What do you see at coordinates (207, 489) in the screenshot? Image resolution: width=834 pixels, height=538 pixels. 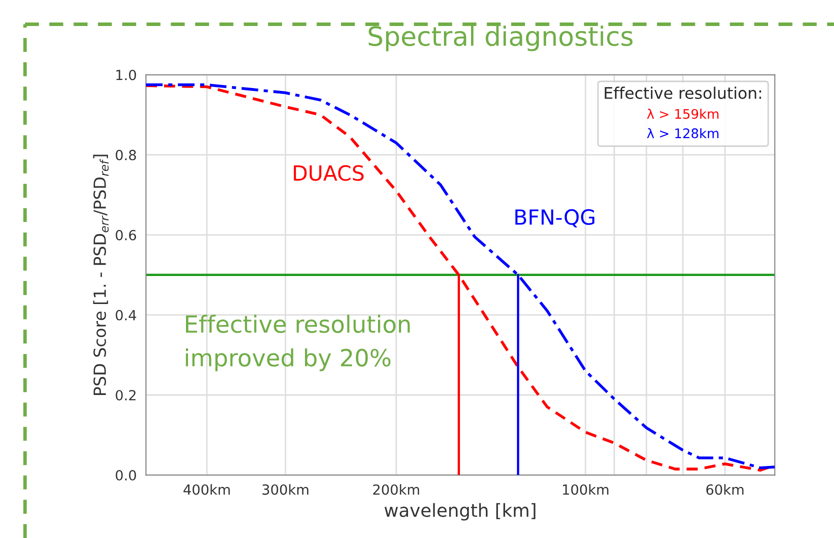 I see `x-tick-label: 400km` at bounding box center [207, 489].